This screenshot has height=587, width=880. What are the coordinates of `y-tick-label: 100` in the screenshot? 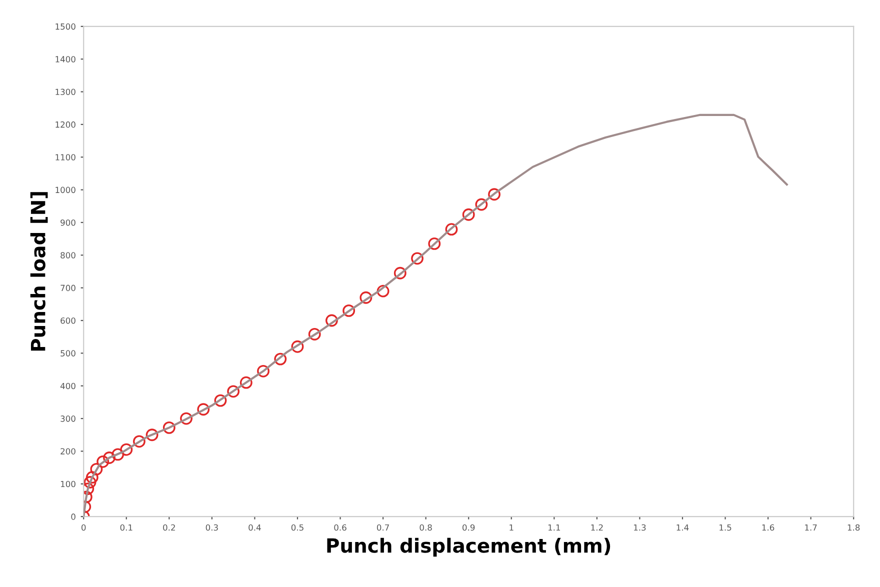 It's located at (68, 484).